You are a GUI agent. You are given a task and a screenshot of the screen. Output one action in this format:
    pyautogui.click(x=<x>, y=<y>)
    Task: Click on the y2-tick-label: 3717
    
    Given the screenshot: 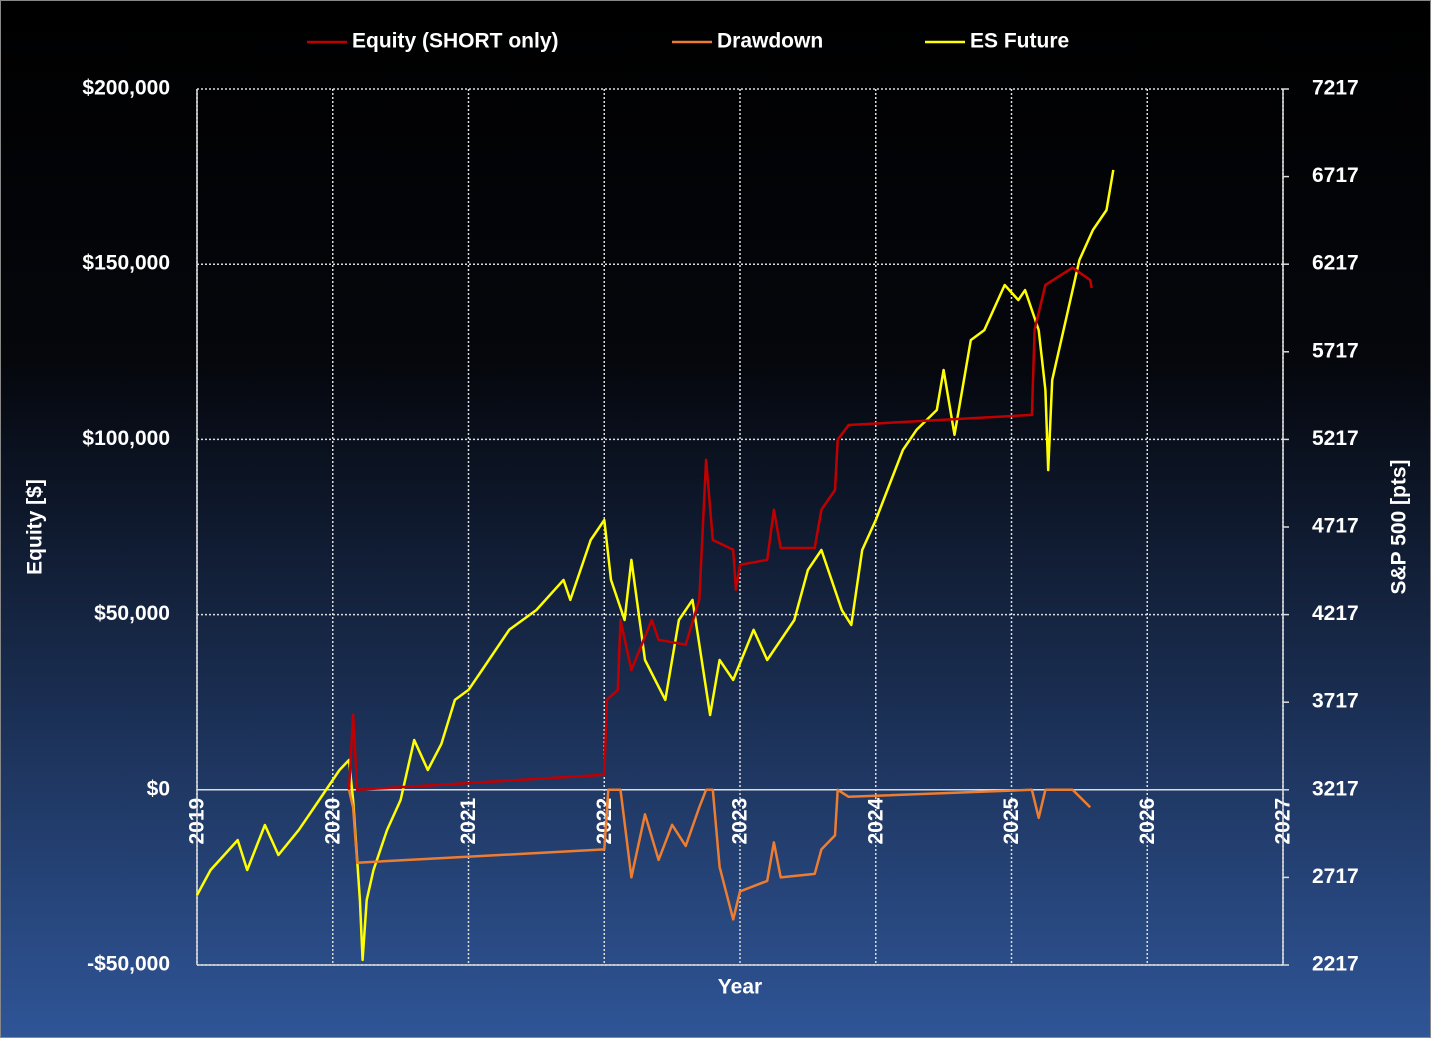 What is the action you would take?
    pyautogui.click(x=1335, y=701)
    